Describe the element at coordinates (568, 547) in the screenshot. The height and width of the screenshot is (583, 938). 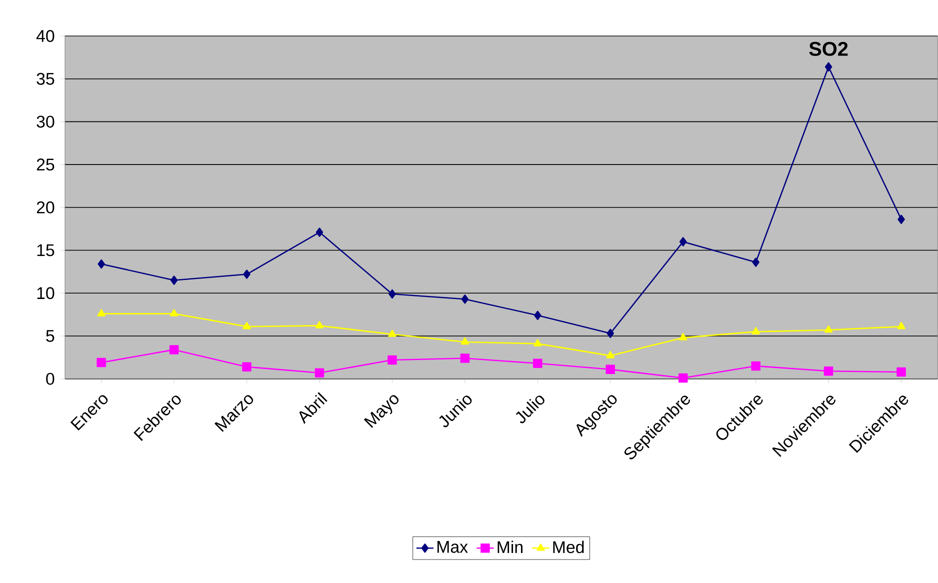
I see `legend-label: Med` at that location.